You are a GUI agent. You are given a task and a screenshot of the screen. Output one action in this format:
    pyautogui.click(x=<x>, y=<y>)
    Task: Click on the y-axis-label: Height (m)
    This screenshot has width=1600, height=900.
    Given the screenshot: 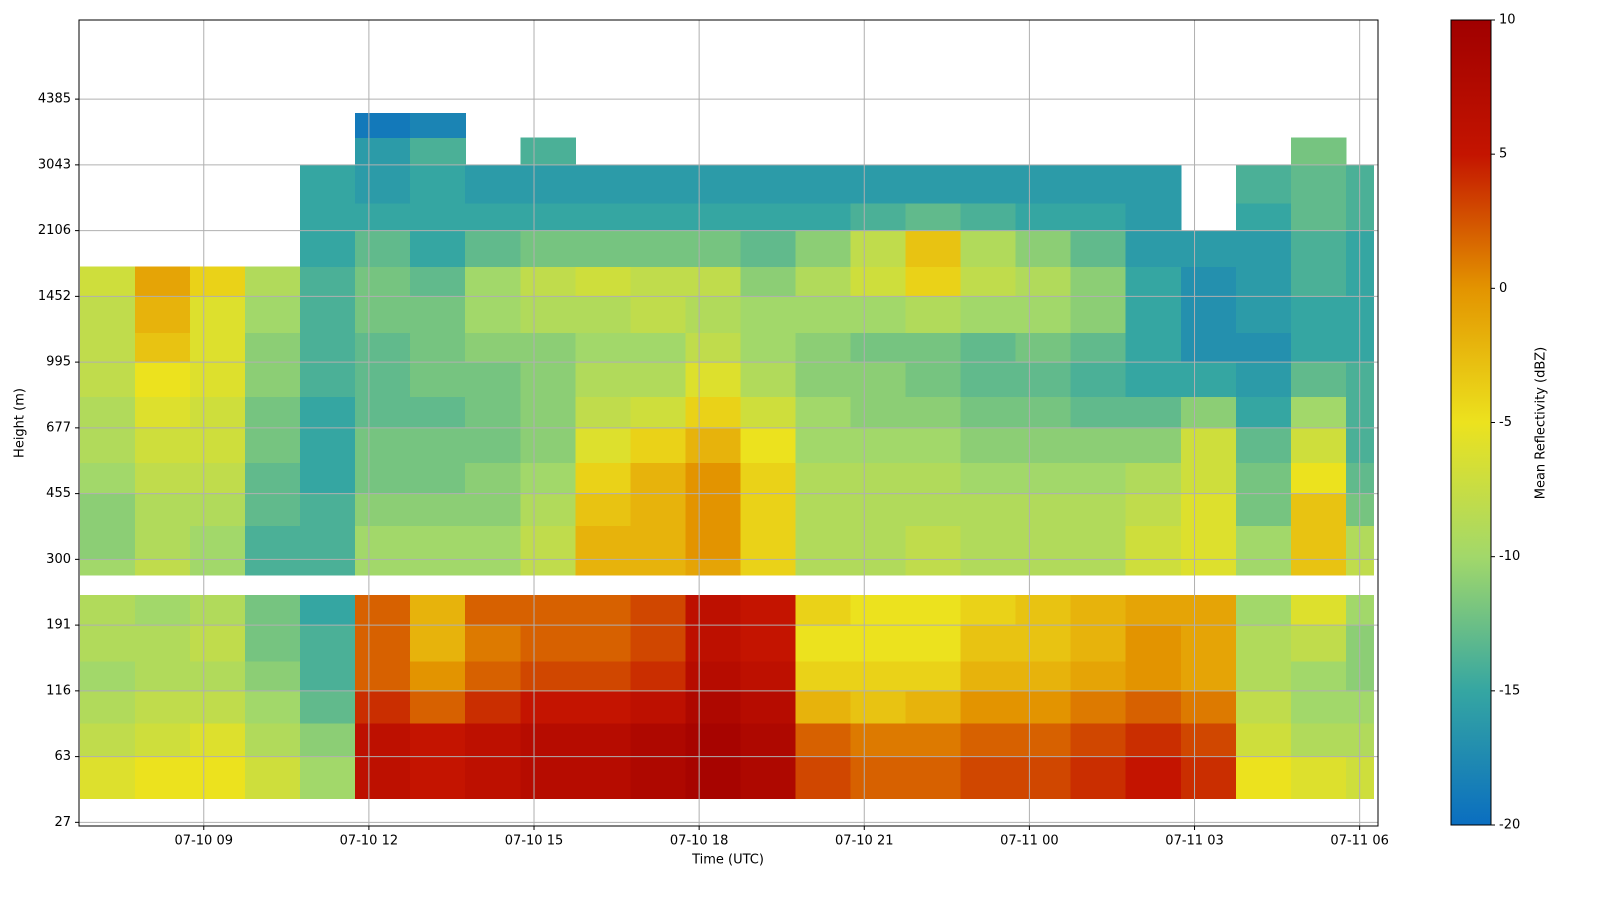 What is the action you would take?
    pyautogui.click(x=20, y=423)
    